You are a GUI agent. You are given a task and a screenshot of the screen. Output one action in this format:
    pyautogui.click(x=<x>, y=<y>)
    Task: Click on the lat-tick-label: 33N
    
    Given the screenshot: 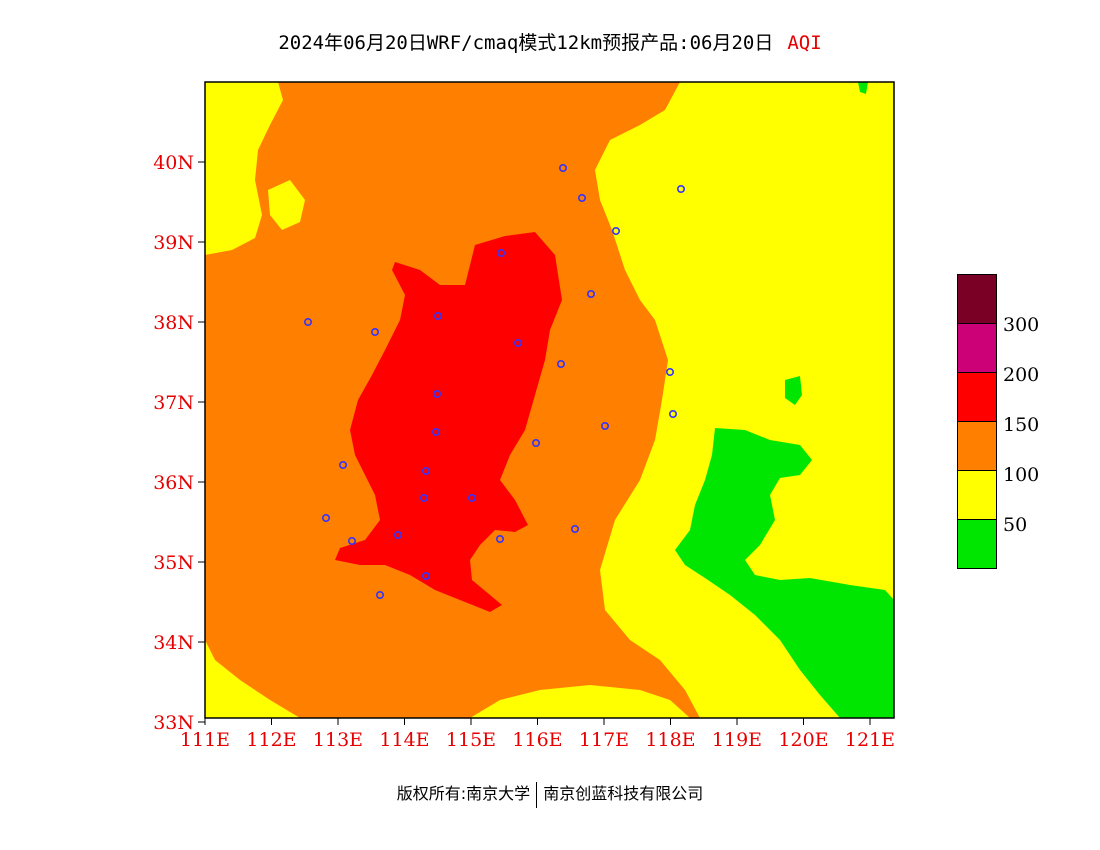 What is the action you would take?
    pyautogui.click(x=173, y=723)
    